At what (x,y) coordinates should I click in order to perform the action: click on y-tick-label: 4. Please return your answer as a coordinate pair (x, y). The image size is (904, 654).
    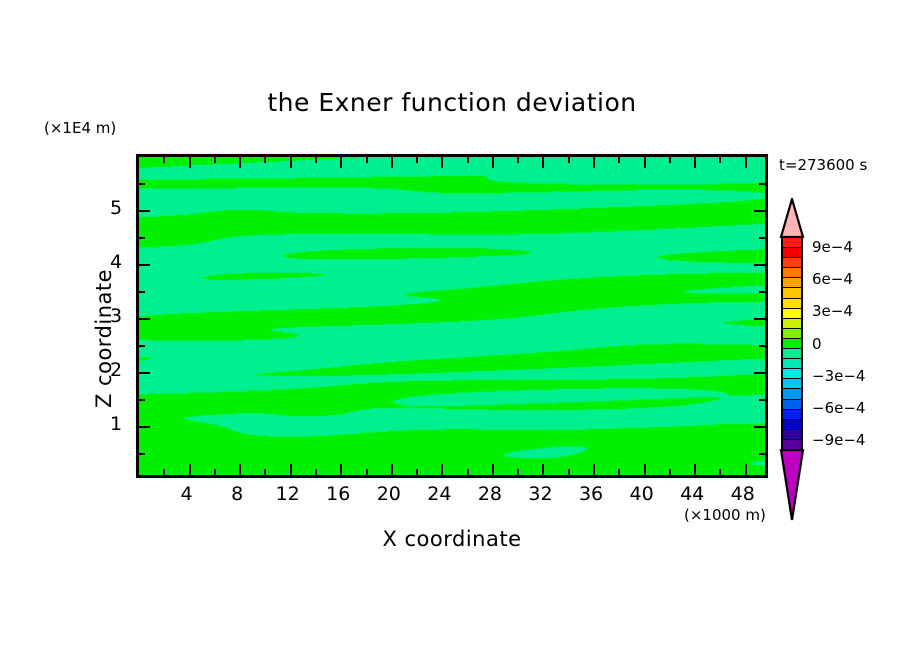
    Looking at the image, I should click on (116, 262).